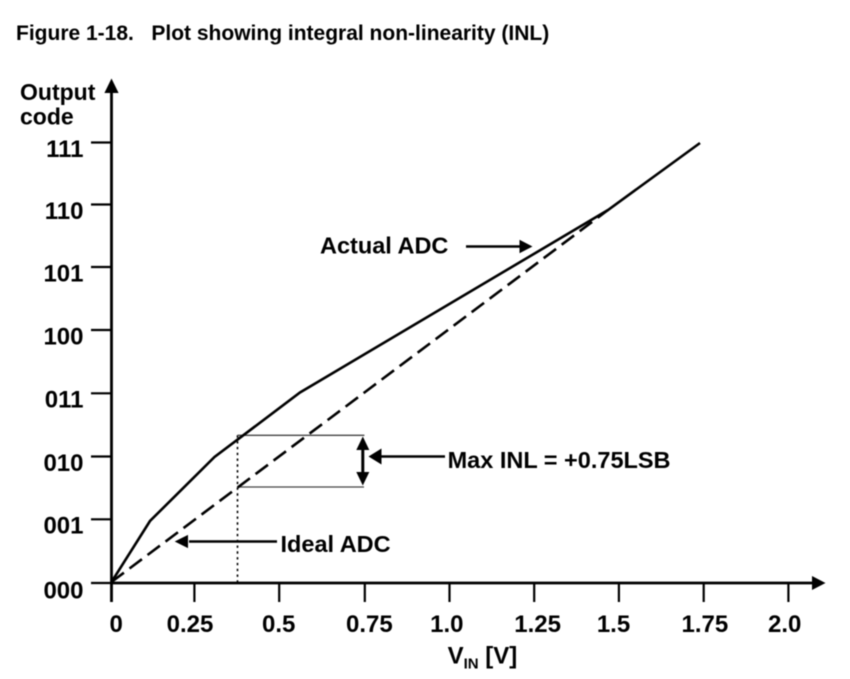  What do you see at coordinates (63, 336) in the screenshot?
I see `svg-text: 100` at bounding box center [63, 336].